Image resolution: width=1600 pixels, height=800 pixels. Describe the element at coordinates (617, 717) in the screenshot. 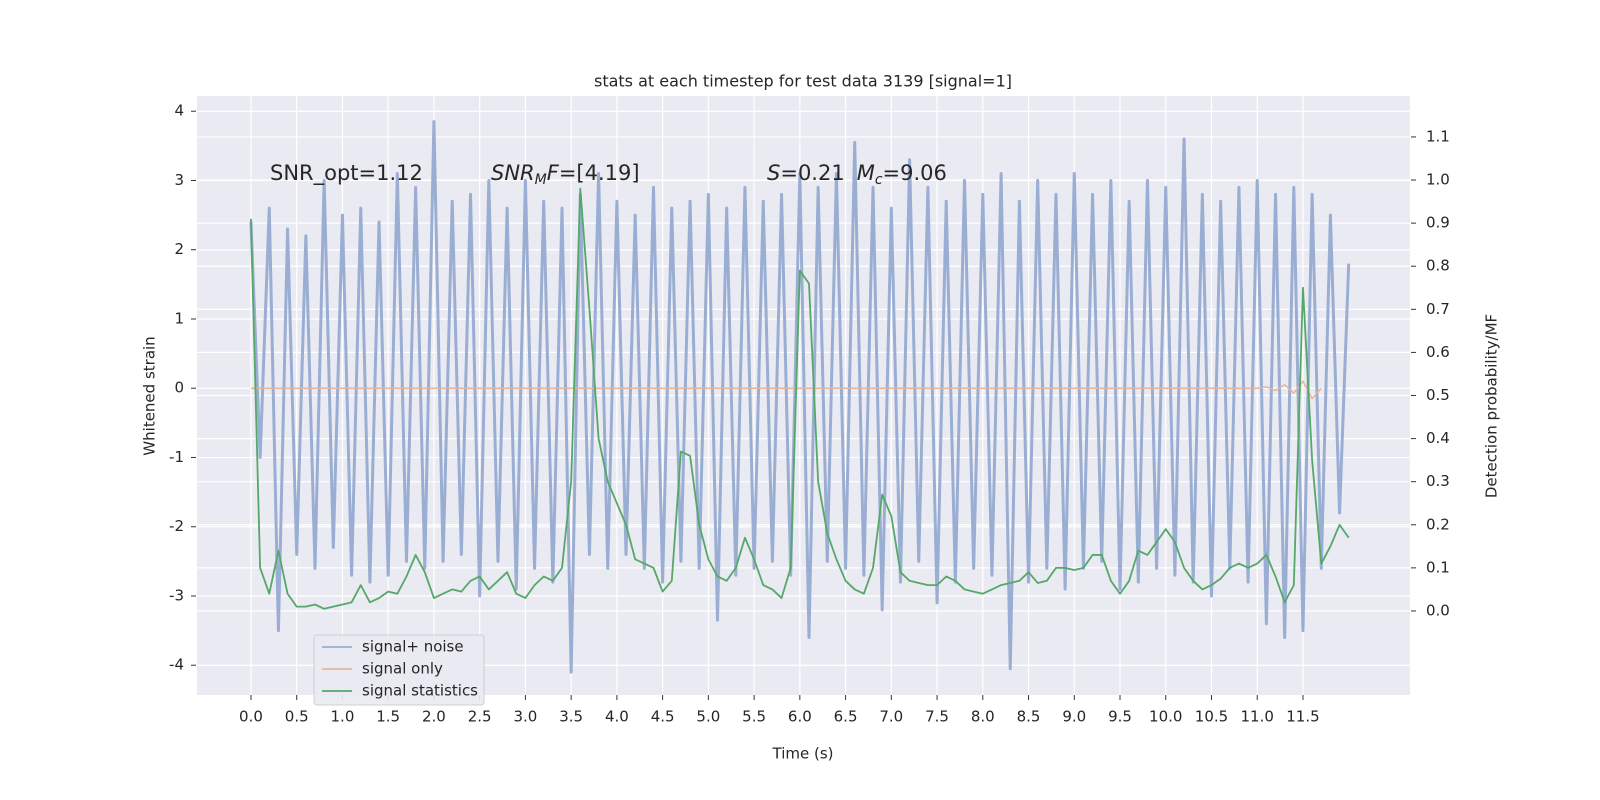

I see `x-tick-label: 4.0` at that location.